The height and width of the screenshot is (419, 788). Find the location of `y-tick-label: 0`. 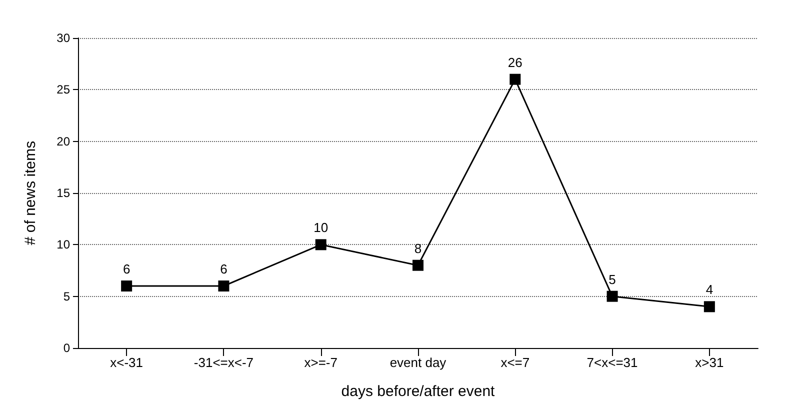

y-tick-label: 0 is located at coordinates (66, 348).